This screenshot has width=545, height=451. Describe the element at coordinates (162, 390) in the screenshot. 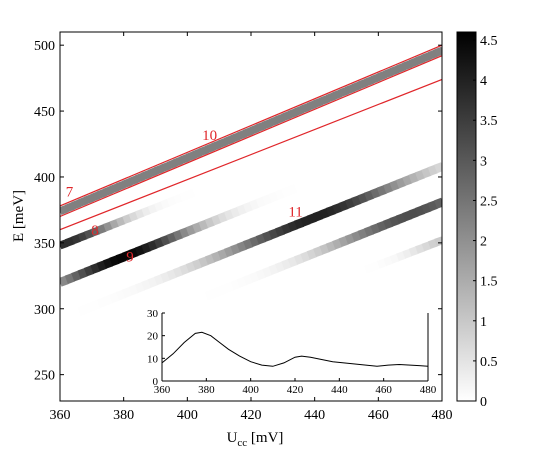

I see `inset-x-tick-label: 360` at that location.